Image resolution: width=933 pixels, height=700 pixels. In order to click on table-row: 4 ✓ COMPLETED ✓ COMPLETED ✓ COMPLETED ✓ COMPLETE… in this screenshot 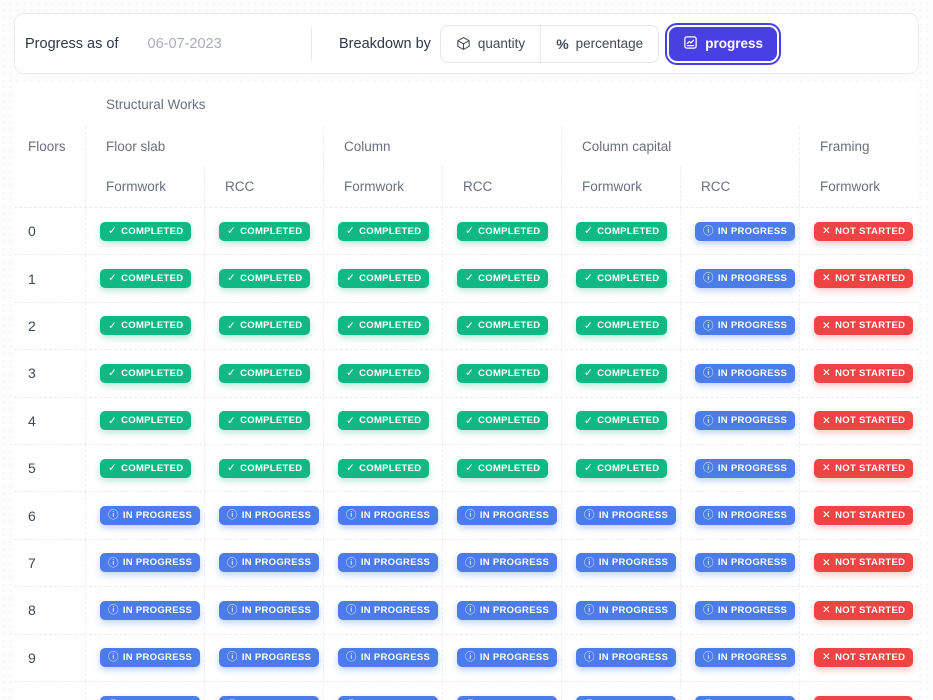, I will do `click(466, 421)`.